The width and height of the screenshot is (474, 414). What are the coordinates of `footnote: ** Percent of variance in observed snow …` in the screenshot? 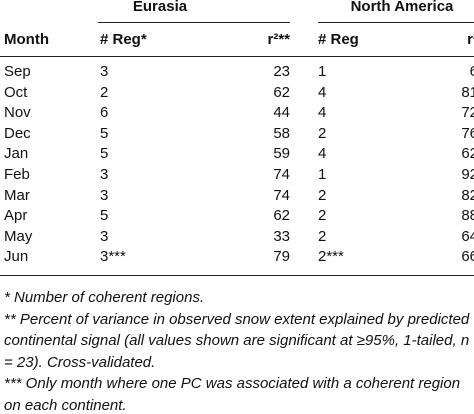 It's located at (237, 340).